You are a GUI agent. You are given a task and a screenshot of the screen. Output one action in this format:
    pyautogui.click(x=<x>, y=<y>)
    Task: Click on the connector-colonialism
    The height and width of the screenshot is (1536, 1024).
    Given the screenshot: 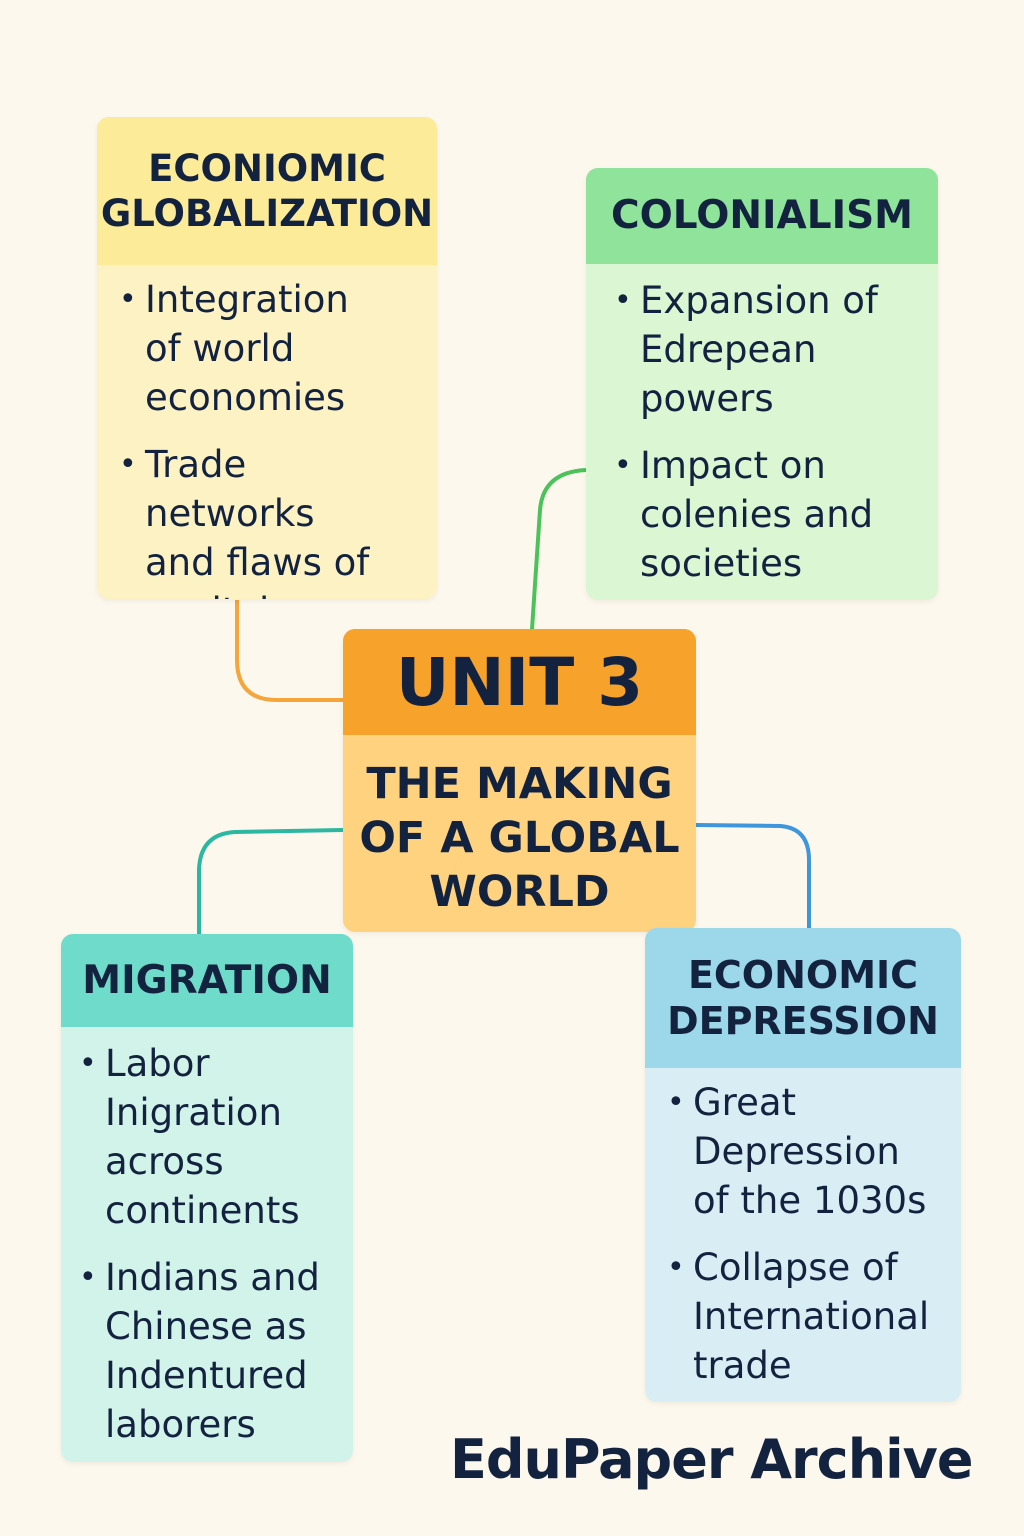 What is the action you would take?
    pyautogui.click(x=558, y=549)
    